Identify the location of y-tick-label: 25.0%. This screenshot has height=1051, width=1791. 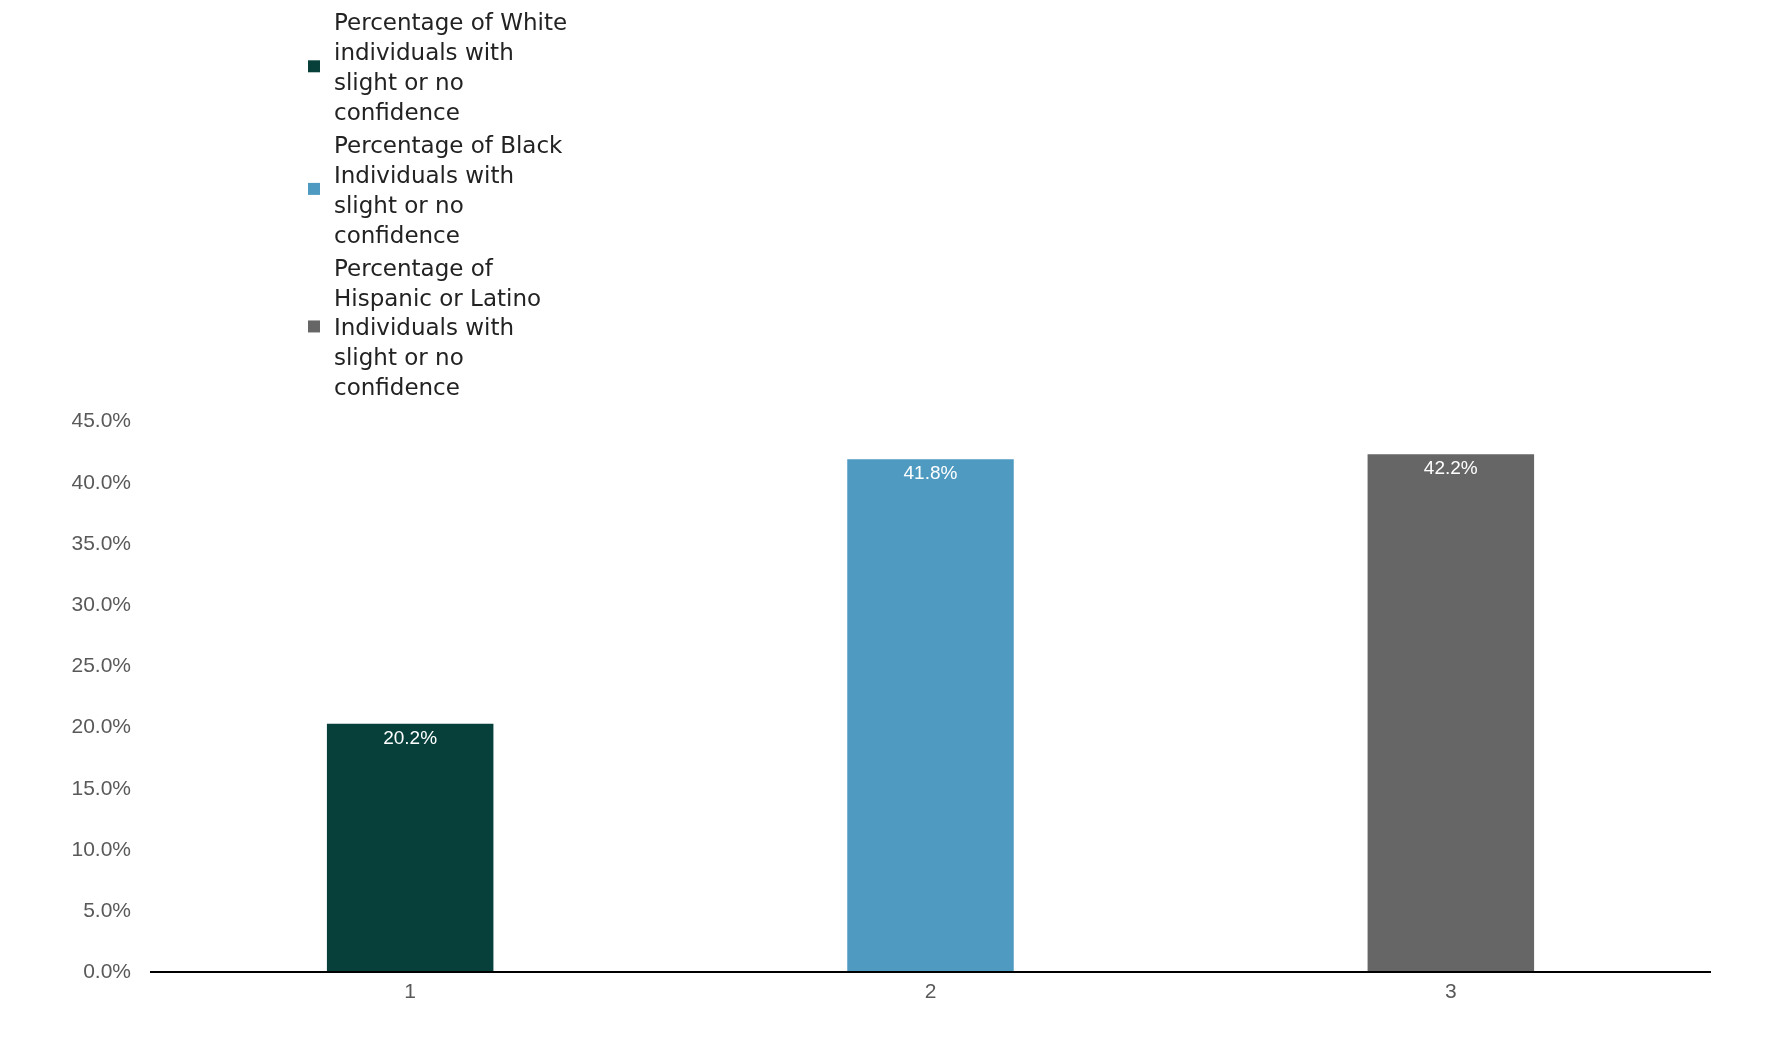
(101, 665).